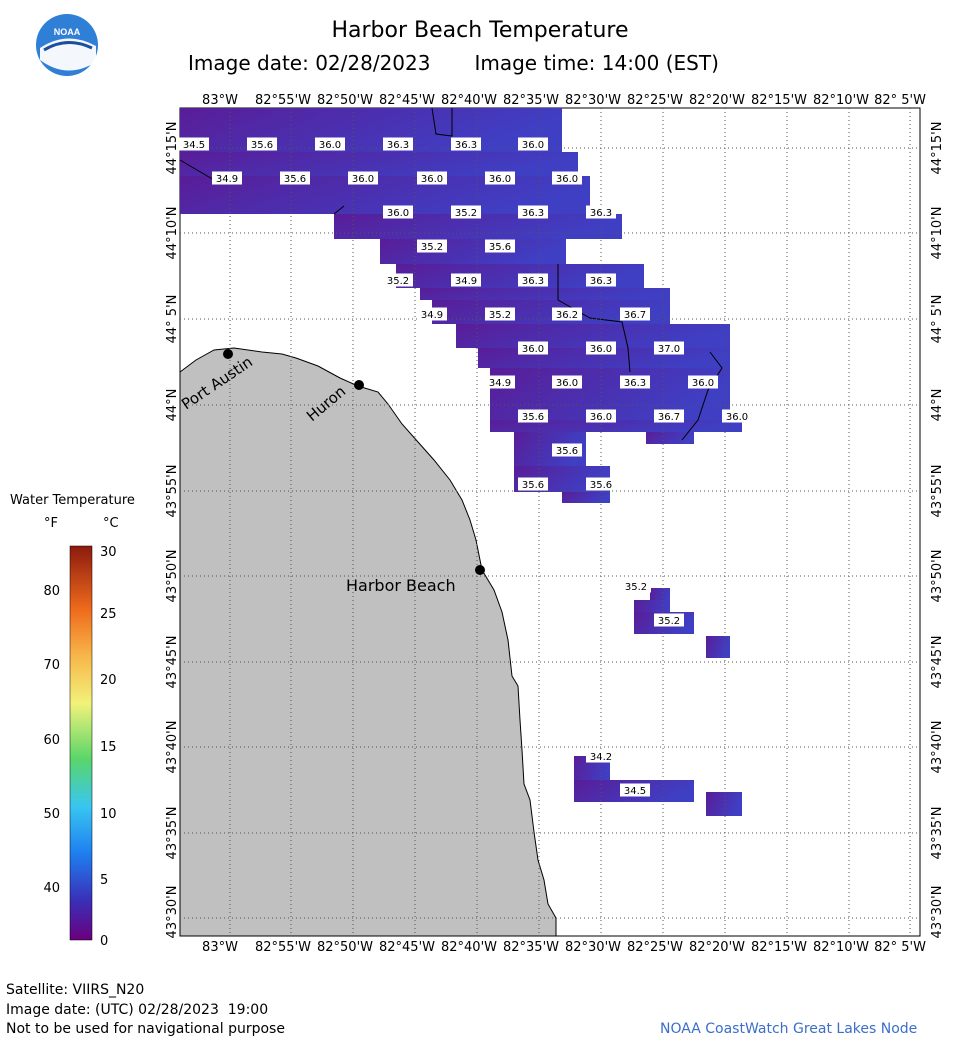  What do you see at coordinates (635, 383) in the screenshot?
I see `temp-value: 36.3` at bounding box center [635, 383].